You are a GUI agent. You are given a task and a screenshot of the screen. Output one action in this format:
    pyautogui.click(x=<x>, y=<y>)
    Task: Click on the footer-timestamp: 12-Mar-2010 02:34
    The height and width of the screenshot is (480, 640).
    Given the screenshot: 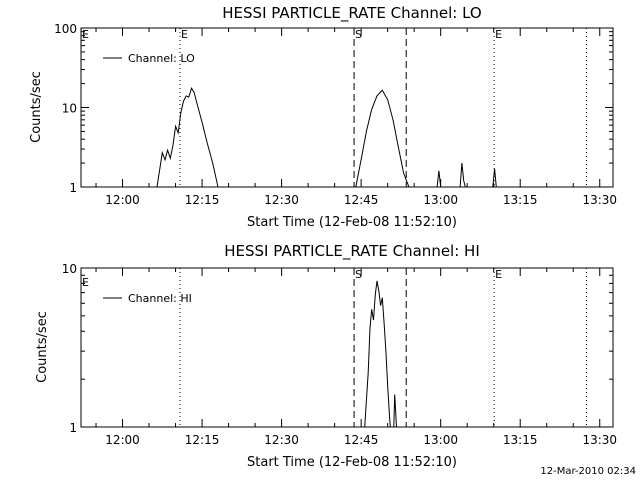 What is the action you would take?
    pyautogui.click(x=588, y=471)
    